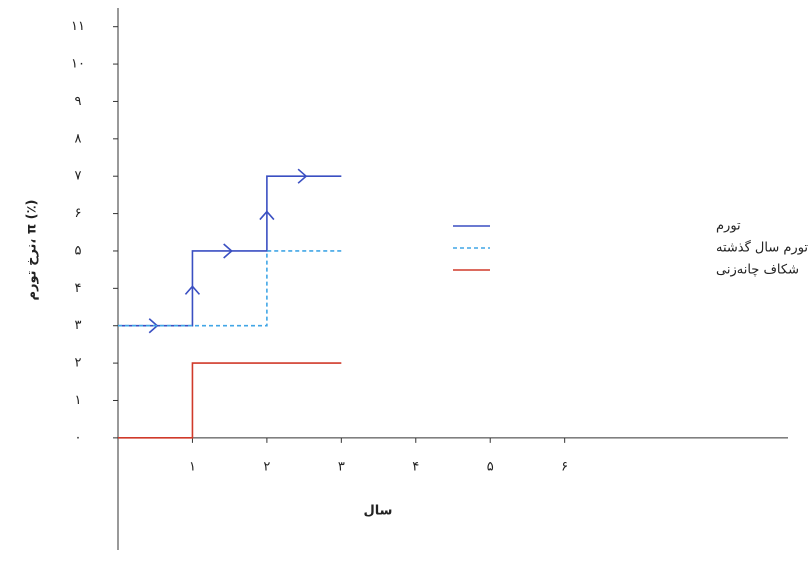 The height and width of the screenshot is (561, 810). I want to click on y-tick-label: ۷, so click(78, 176).